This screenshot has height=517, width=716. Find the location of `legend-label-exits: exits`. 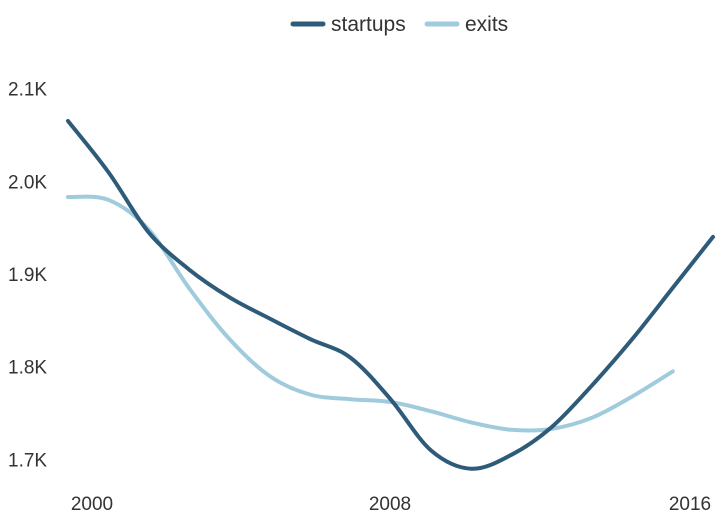

legend-label-exits: exits is located at coordinates (486, 24).